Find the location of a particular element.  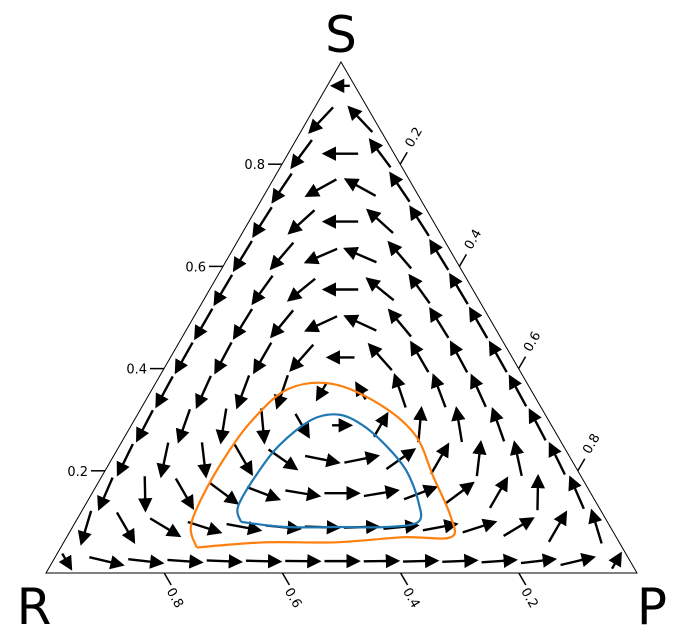

bottom-axis-tick-label-2: 0.4 is located at coordinates (410, 598).